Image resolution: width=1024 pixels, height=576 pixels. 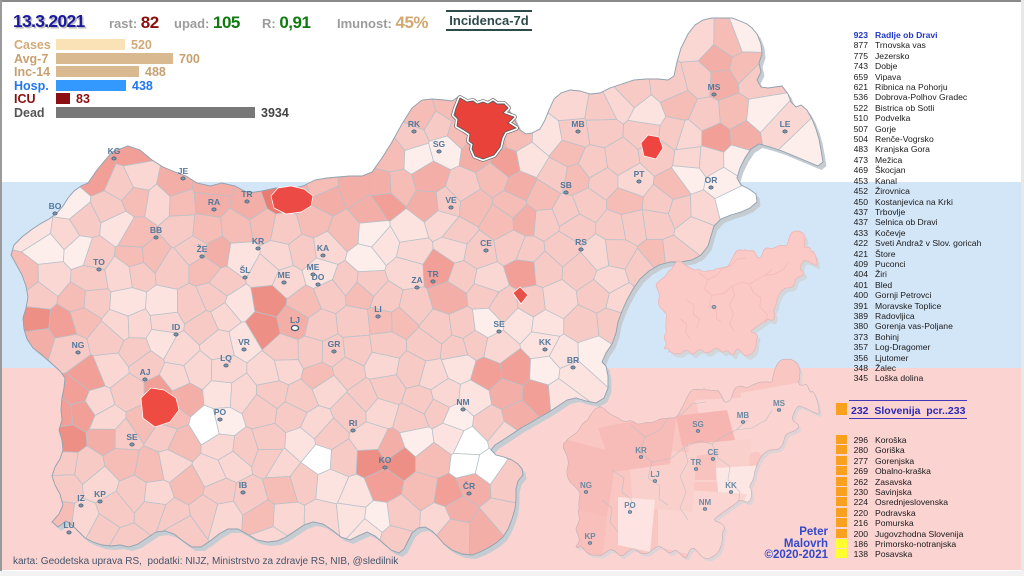 What do you see at coordinates (451, 200) in the screenshot?
I see `svg-text: VE` at bounding box center [451, 200].